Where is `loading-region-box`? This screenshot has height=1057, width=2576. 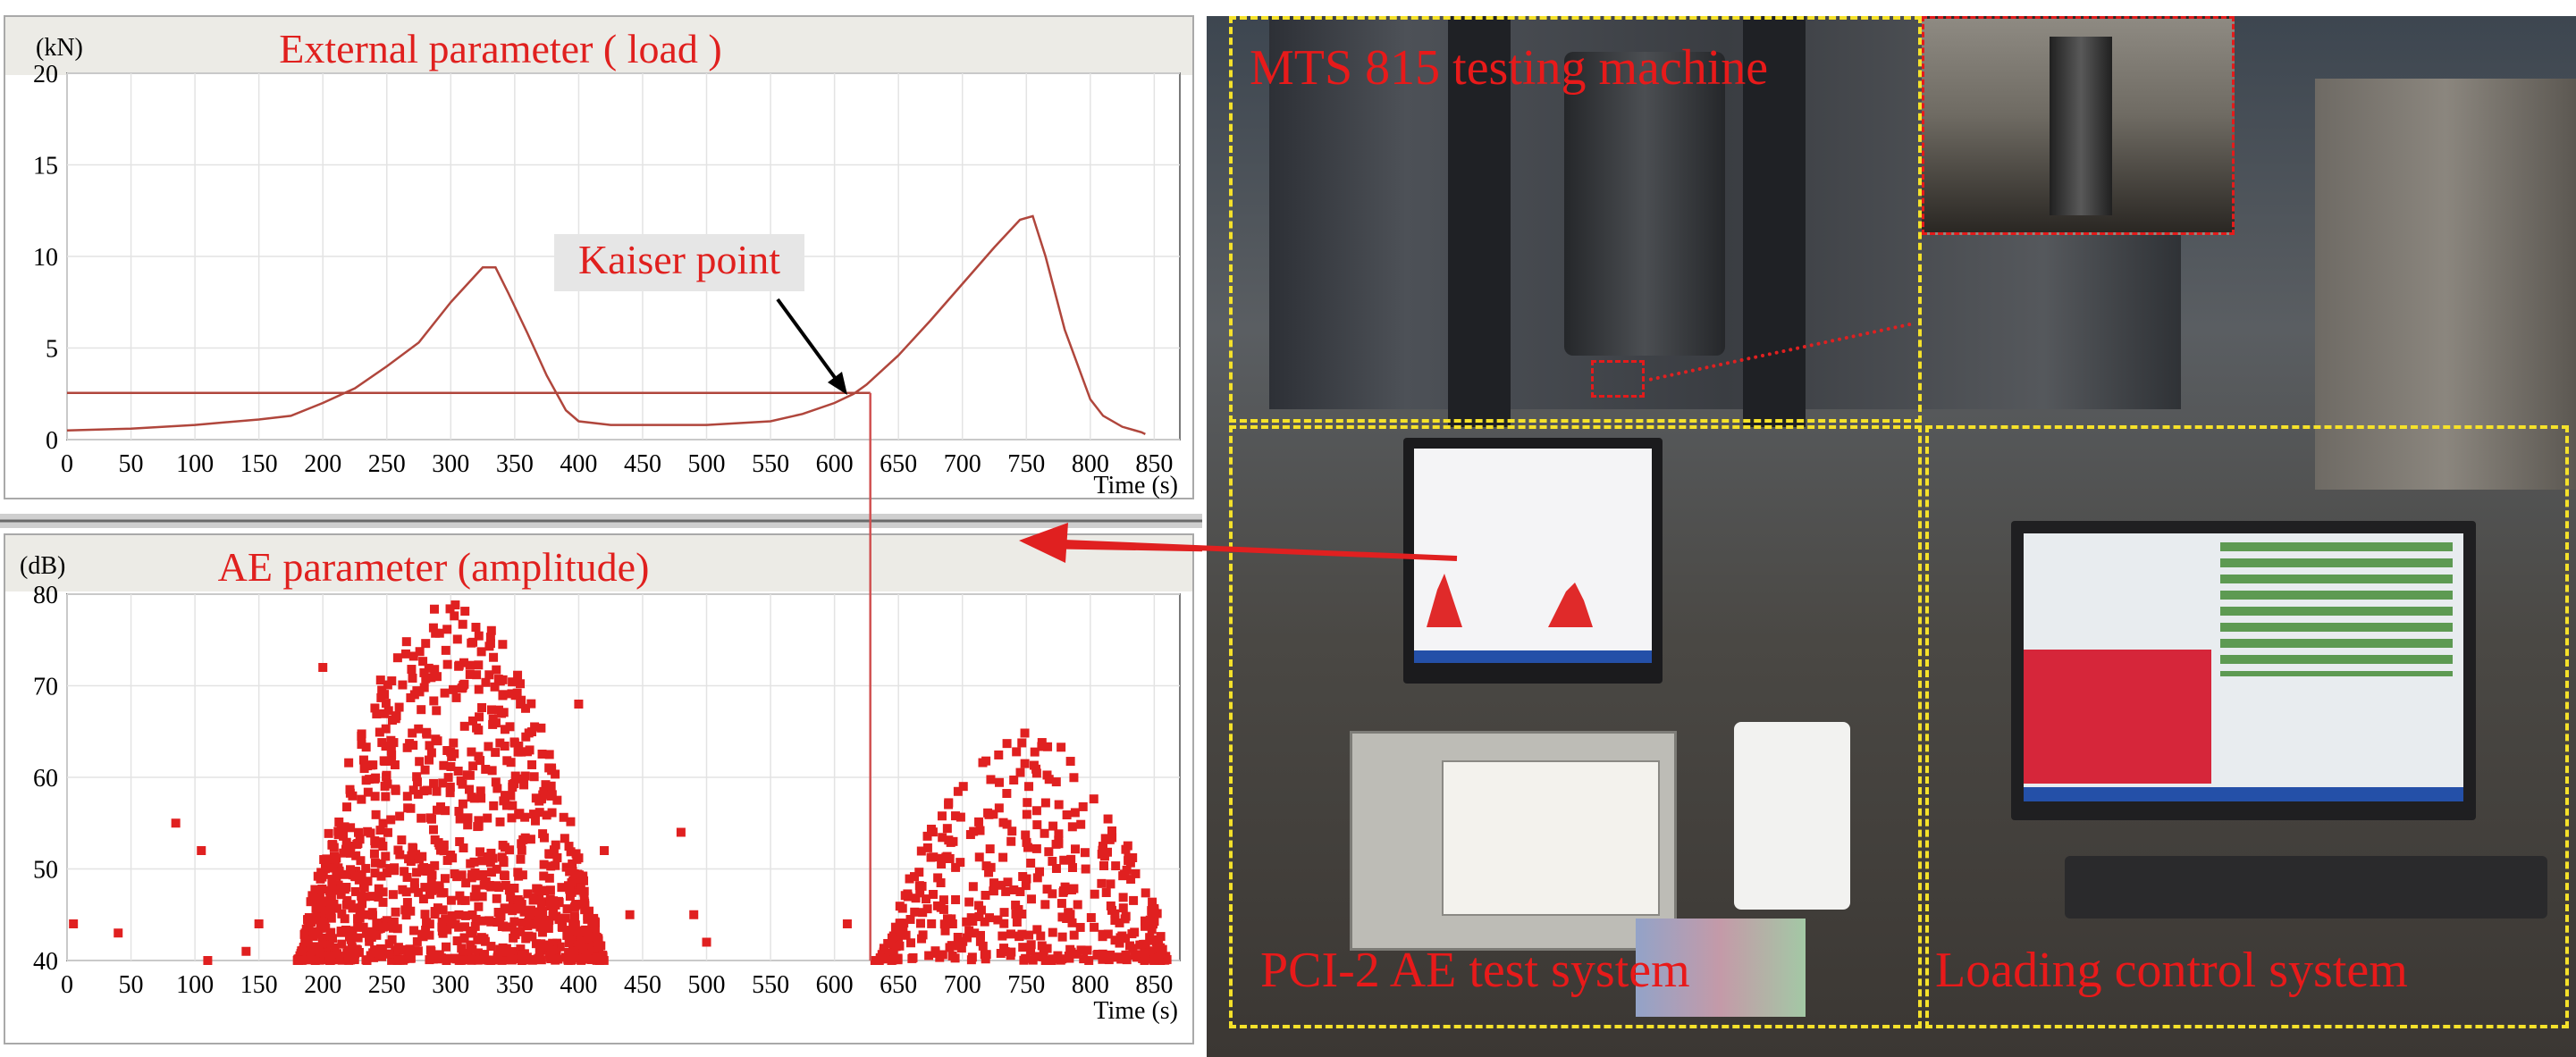
loading-region-box is located at coordinates (2247, 726).